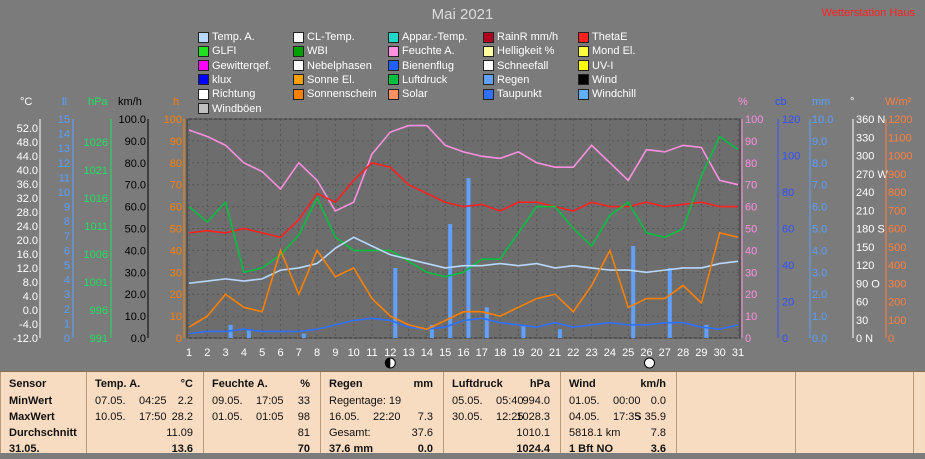 The image size is (925, 459). Describe the element at coordinates (227, 401) in the screenshot. I see `stats-cell: 09.05.` at that location.